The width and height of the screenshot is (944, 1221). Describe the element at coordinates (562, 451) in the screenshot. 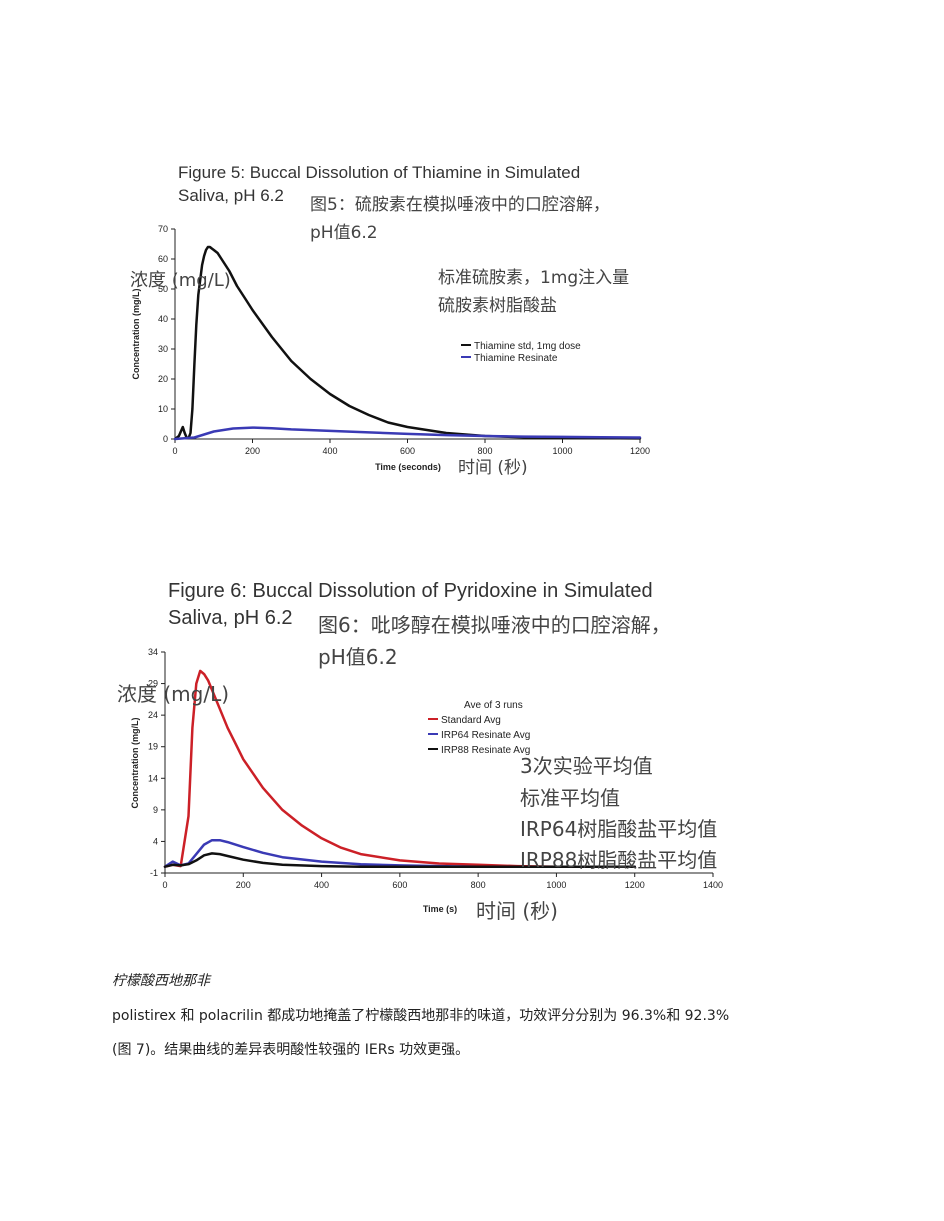

I see `figure5-x-tick-label: 1000` at that location.